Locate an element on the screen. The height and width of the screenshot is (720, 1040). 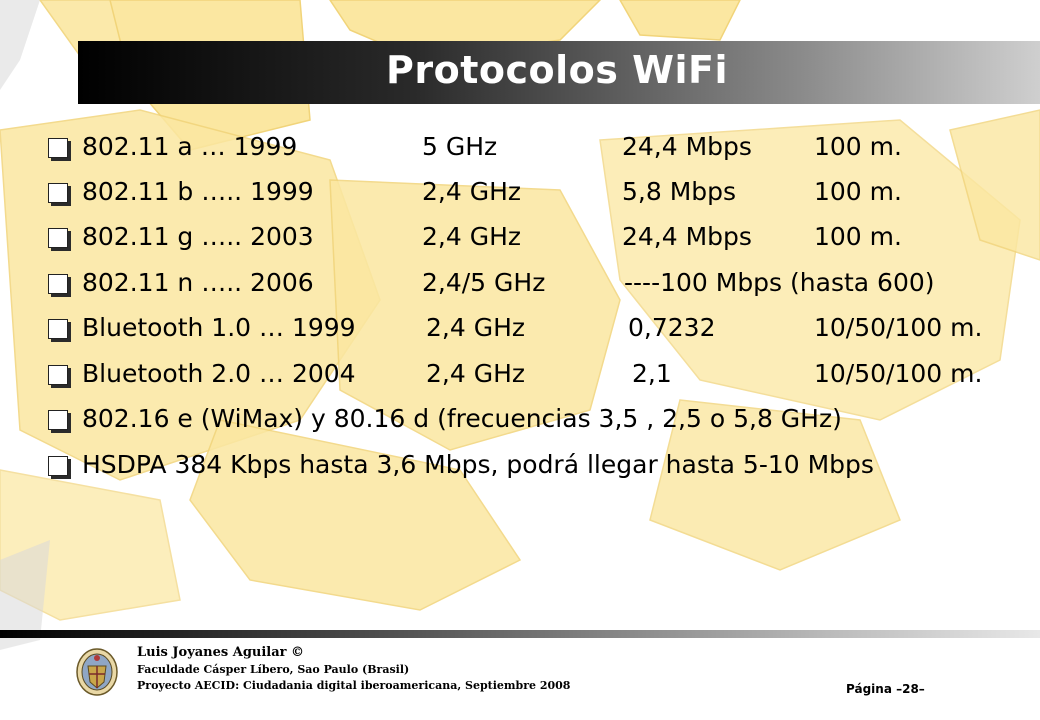
protocol-name: 802.11 b ….. 1999 is located at coordinates (198, 191).